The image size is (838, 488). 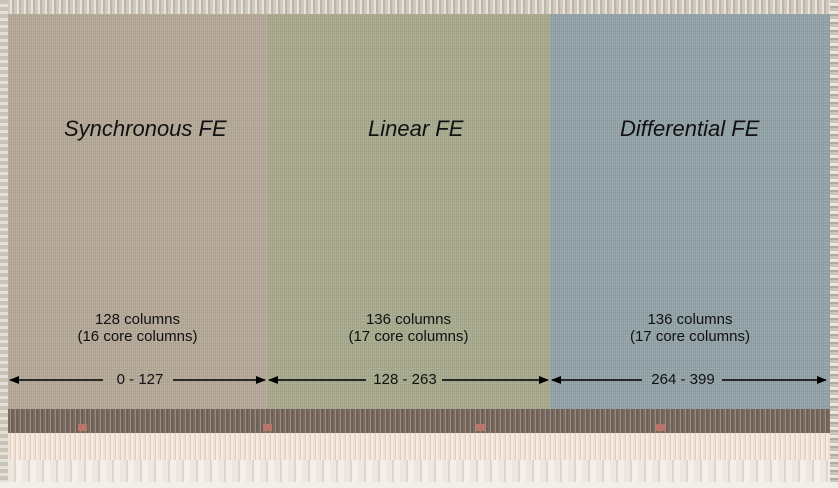 I want to click on linear-fe-column-info: 136 columns (17 core columns), so click(x=408, y=328).